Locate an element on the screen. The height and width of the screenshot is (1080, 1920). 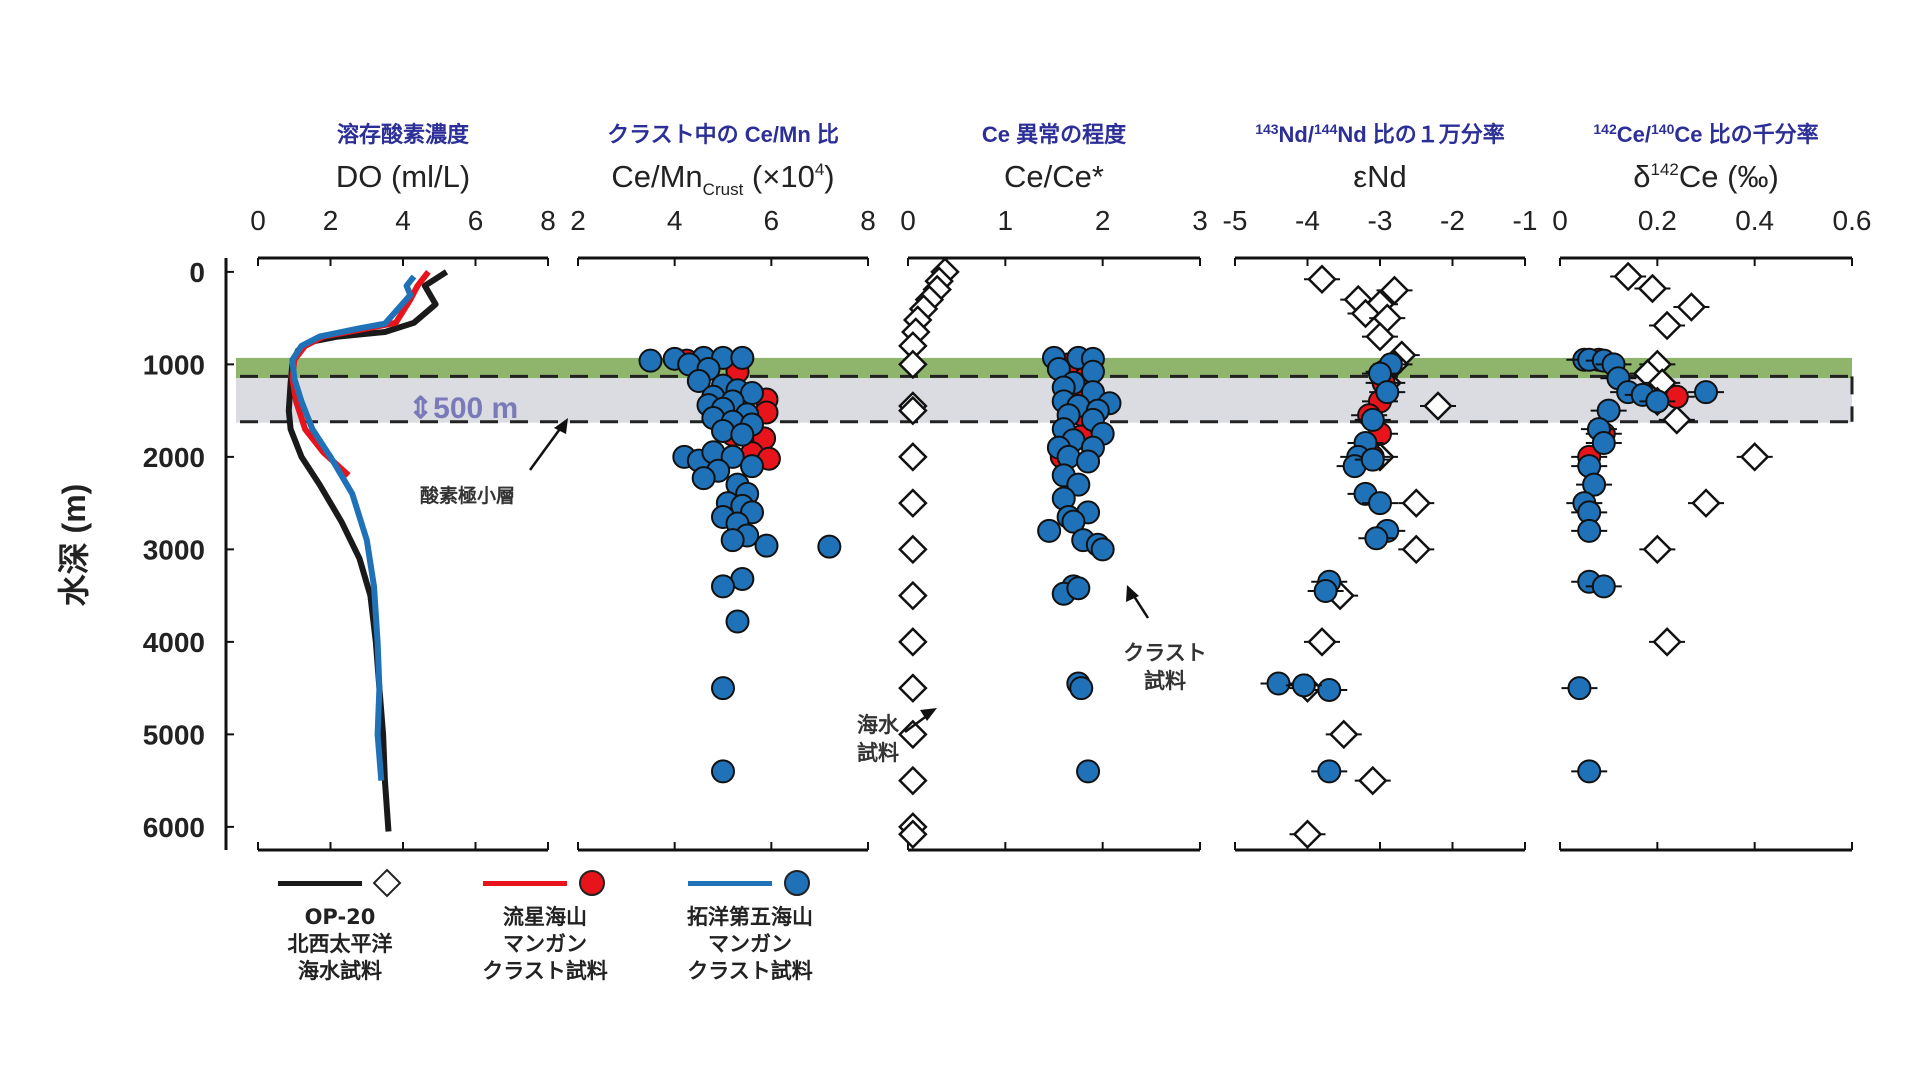
legend-line-seawater is located at coordinates (320, 883).